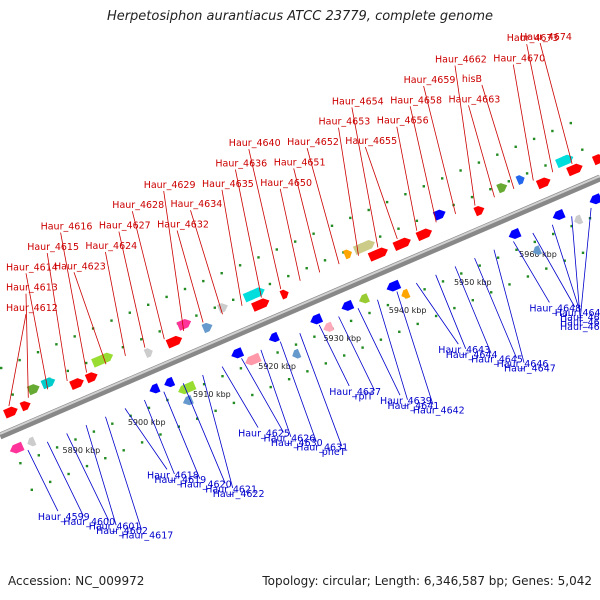 Image resolution: width=600 pixels, height=600 pixels. What do you see at coordinates (403, 121) in the screenshot?
I see `gene-label: Haur_4656` at bounding box center [403, 121].